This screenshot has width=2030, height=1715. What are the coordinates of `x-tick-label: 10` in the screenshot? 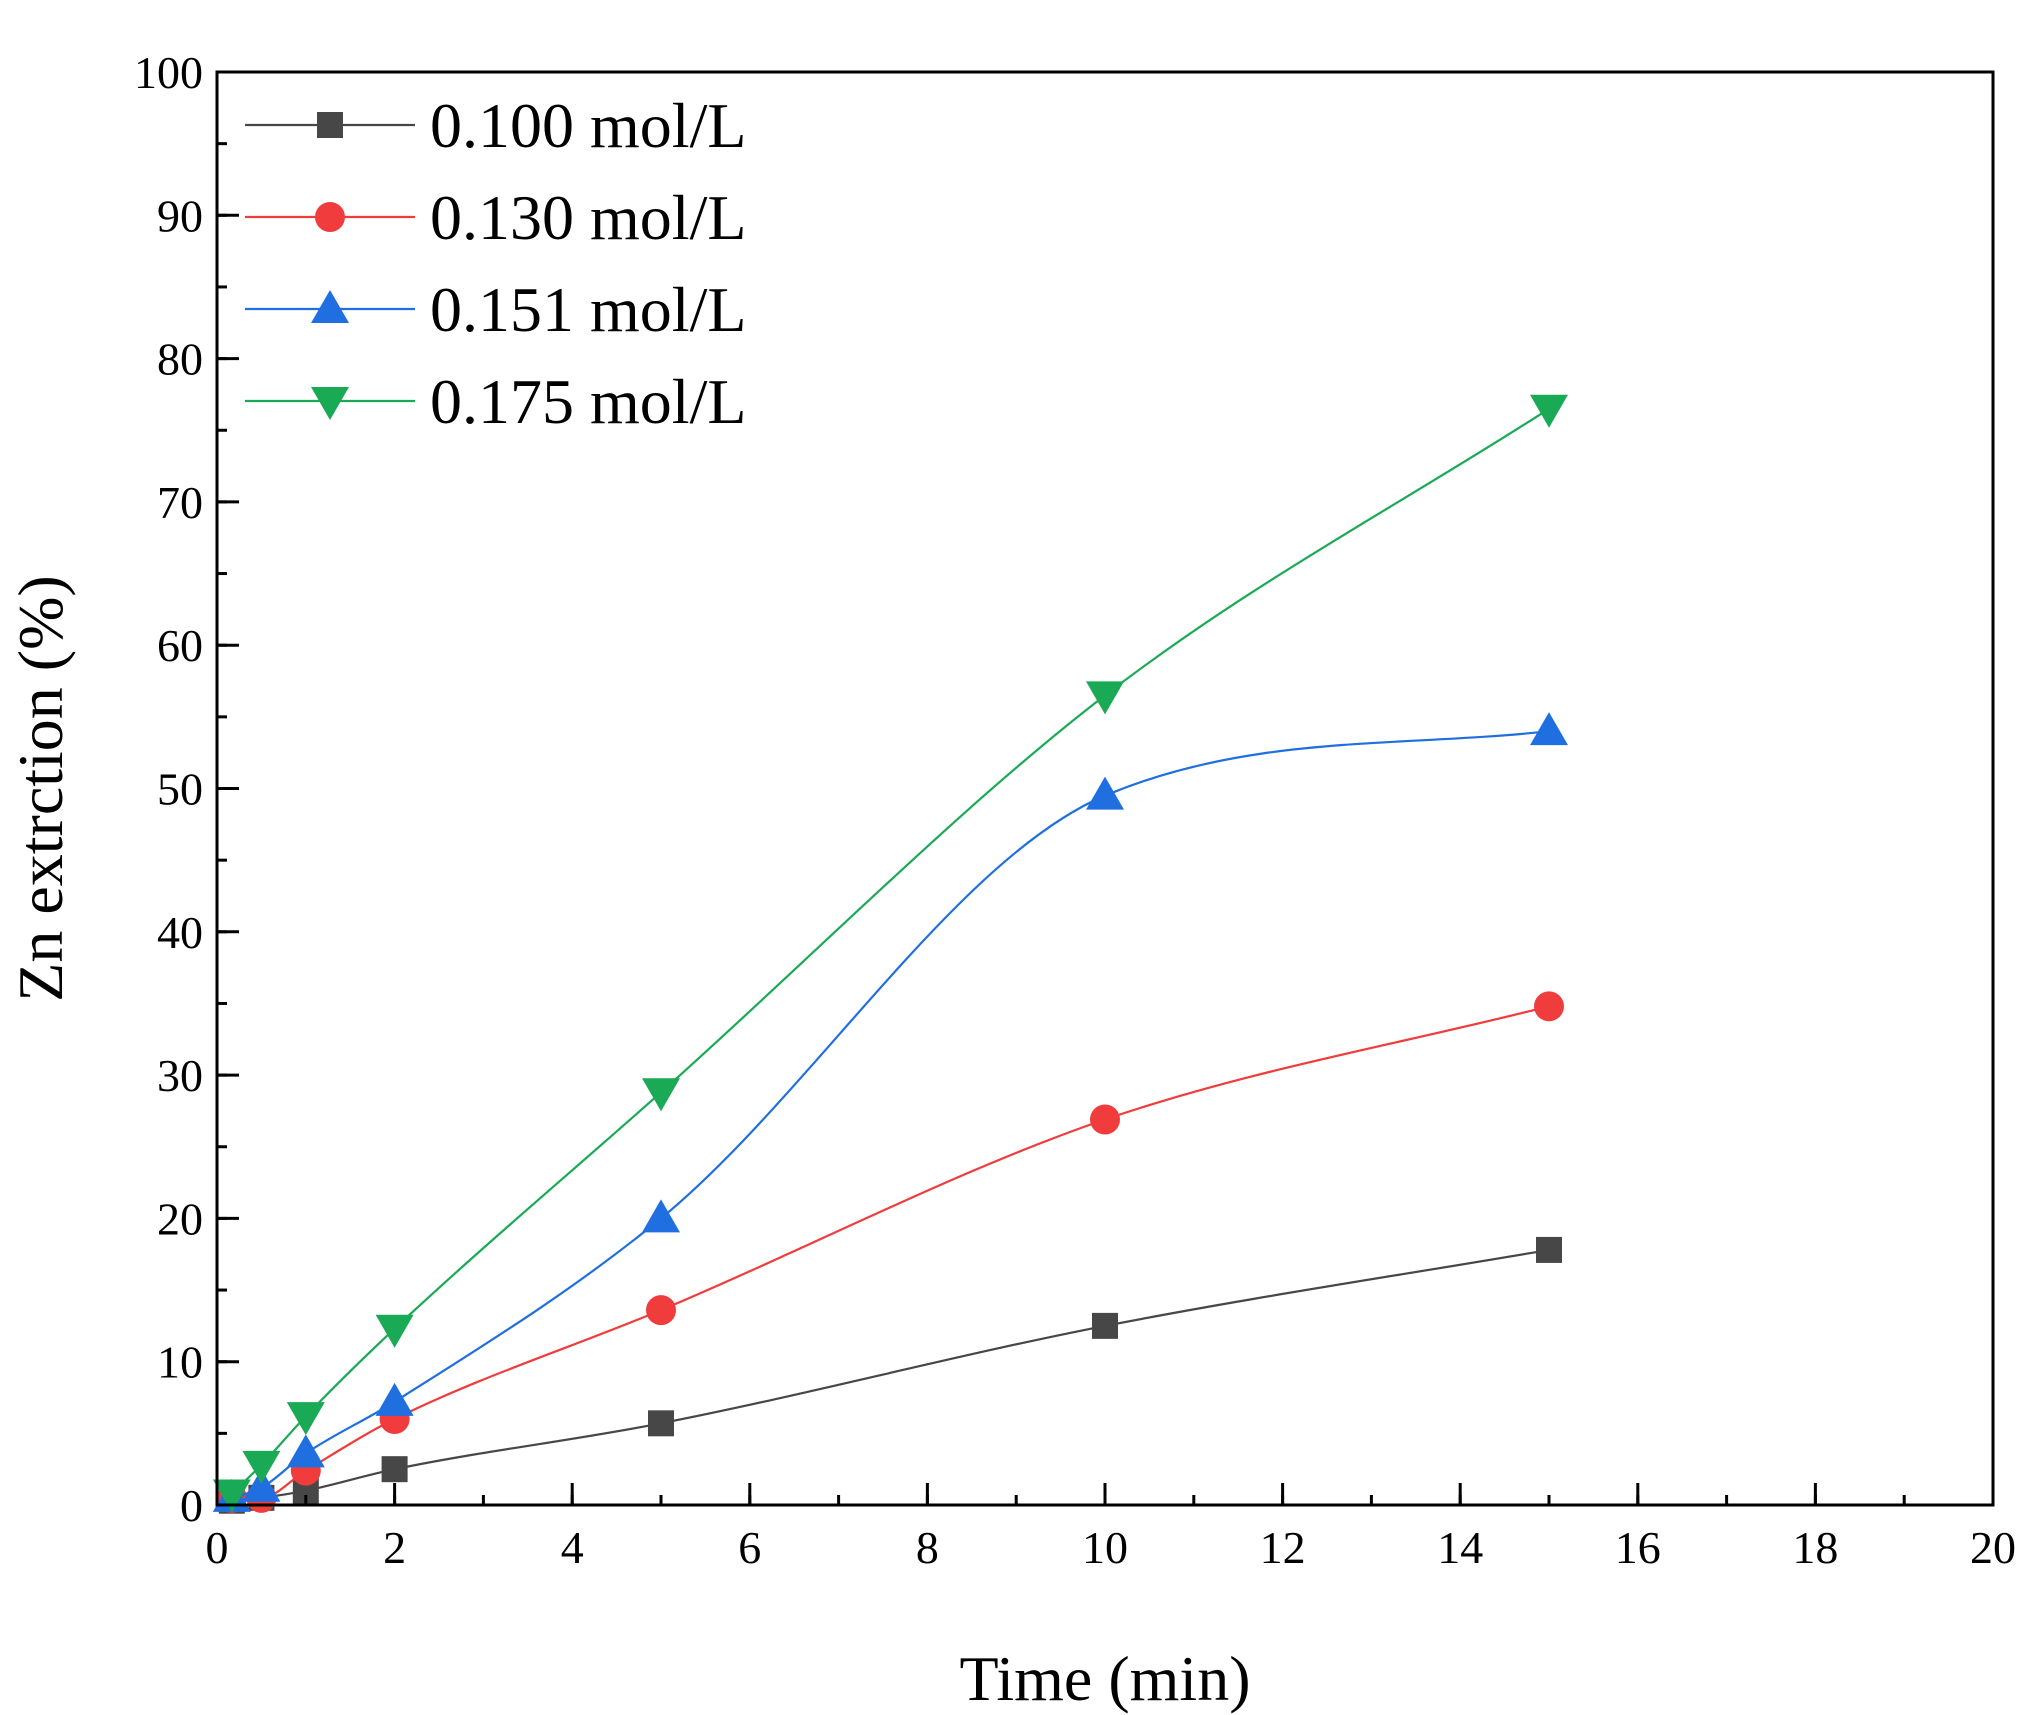 It's located at (1105, 1547).